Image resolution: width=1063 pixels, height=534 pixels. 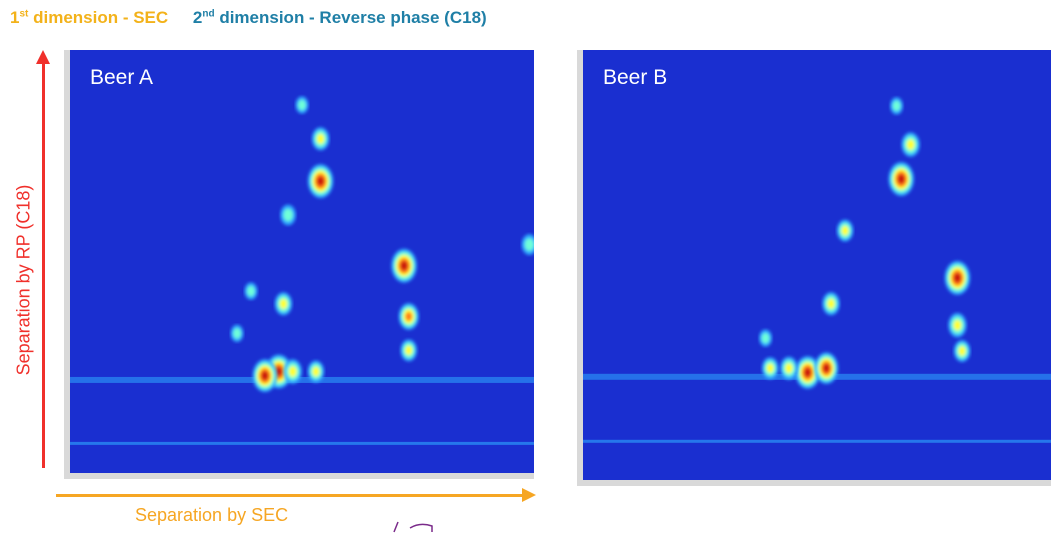 What do you see at coordinates (89, 17) in the screenshot?
I see `first-dimension-label: 1st dimension - SEC` at bounding box center [89, 17].